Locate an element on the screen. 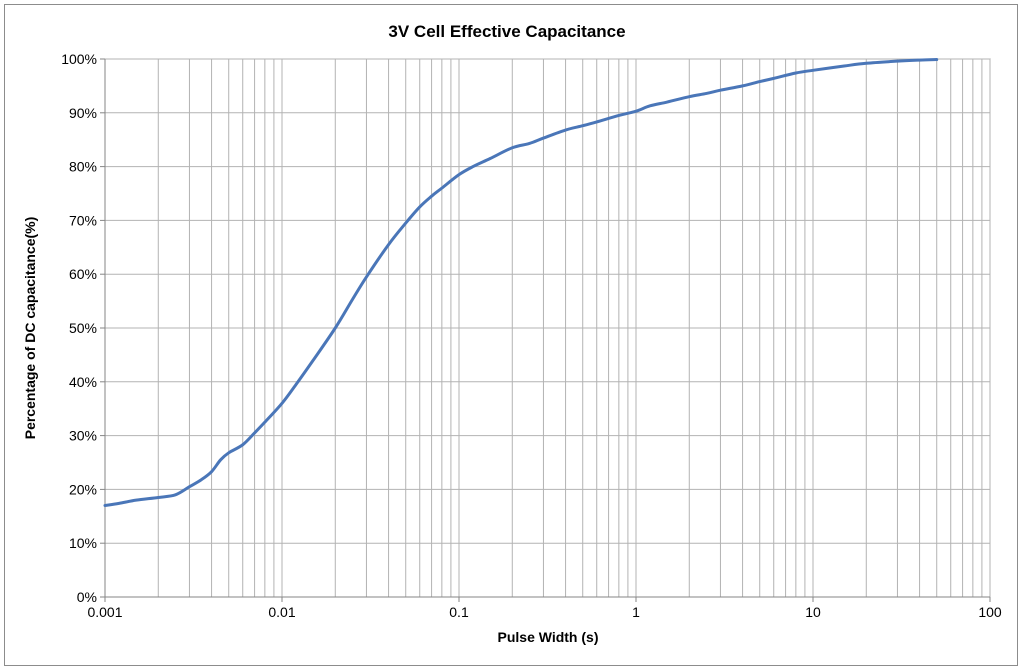 The height and width of the screenshot is (671, 1024). x-tick-label: 0.1 is located at coordinates (459, 612).